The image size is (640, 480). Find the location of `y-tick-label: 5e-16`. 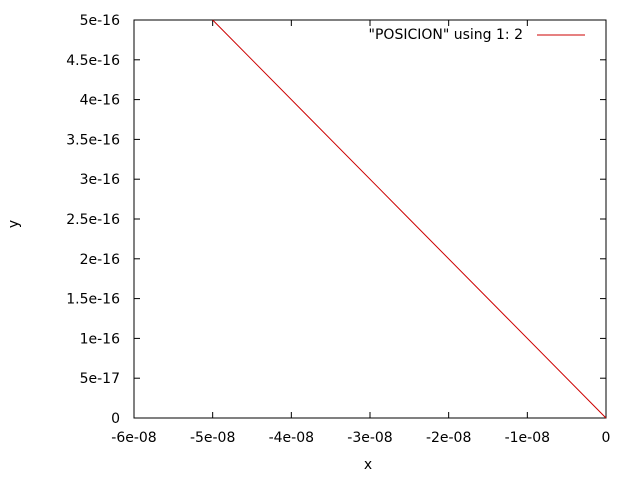

y-tick-label: 5e-16 is located at coordinates (100, 21).